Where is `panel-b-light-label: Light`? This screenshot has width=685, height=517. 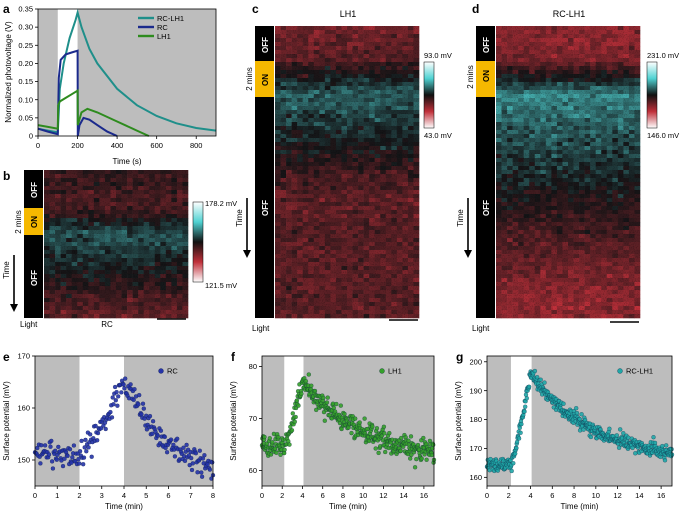
panel-b-light-label: Light is located at coordinates (29, 324).